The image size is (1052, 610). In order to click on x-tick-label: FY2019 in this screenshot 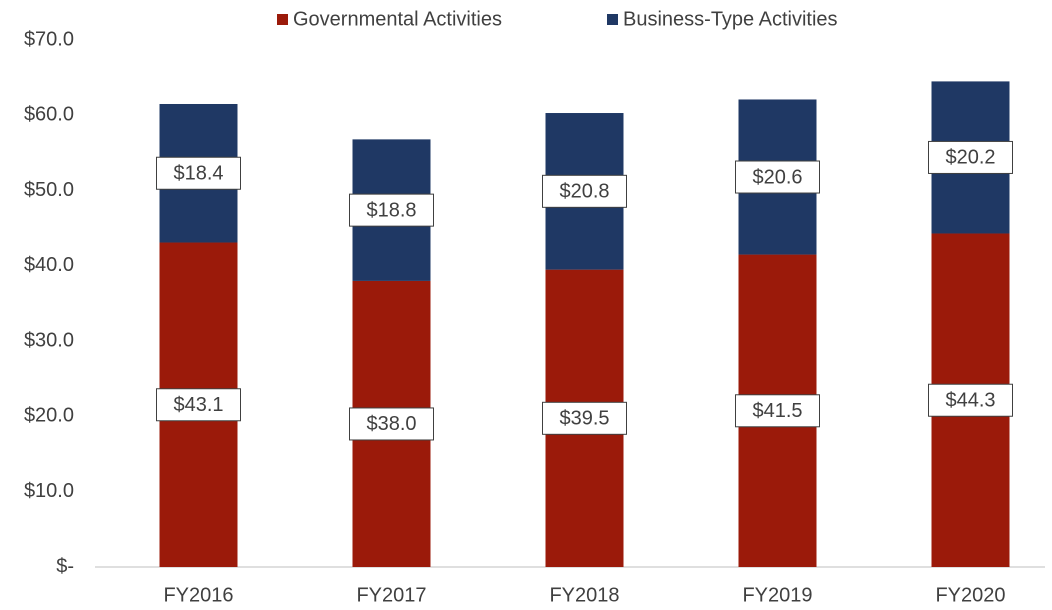, I will do `click(777, 595)`.